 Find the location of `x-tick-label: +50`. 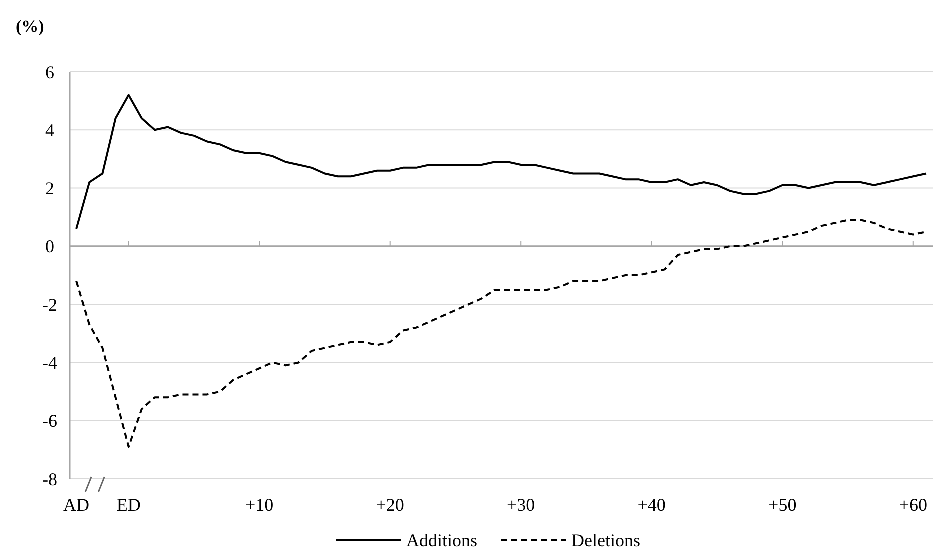

x-tick-label: +50 is located at coordinates (782, 505).